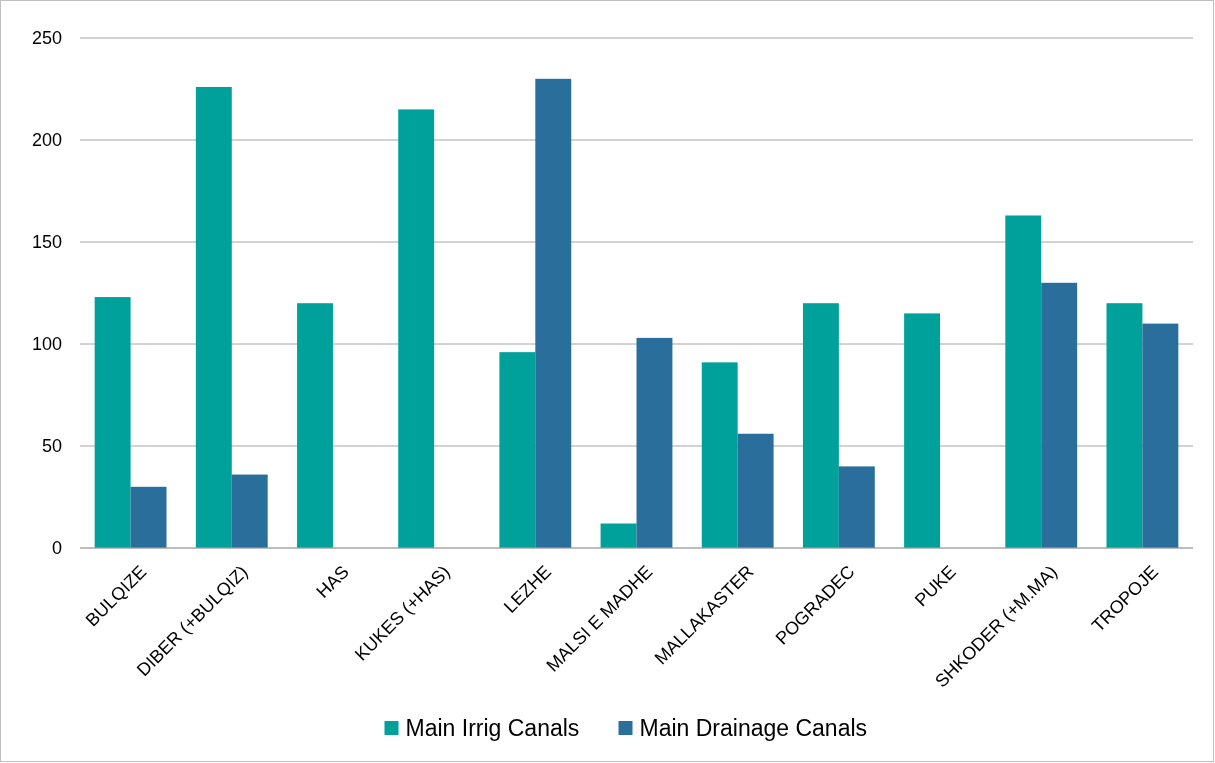 The height and width of the screenshot is (763, 1215). What do you see at coordinates (56, 548) in the screenshot?
I see `y-tick-label: 0` at bounding box center [56, 548].